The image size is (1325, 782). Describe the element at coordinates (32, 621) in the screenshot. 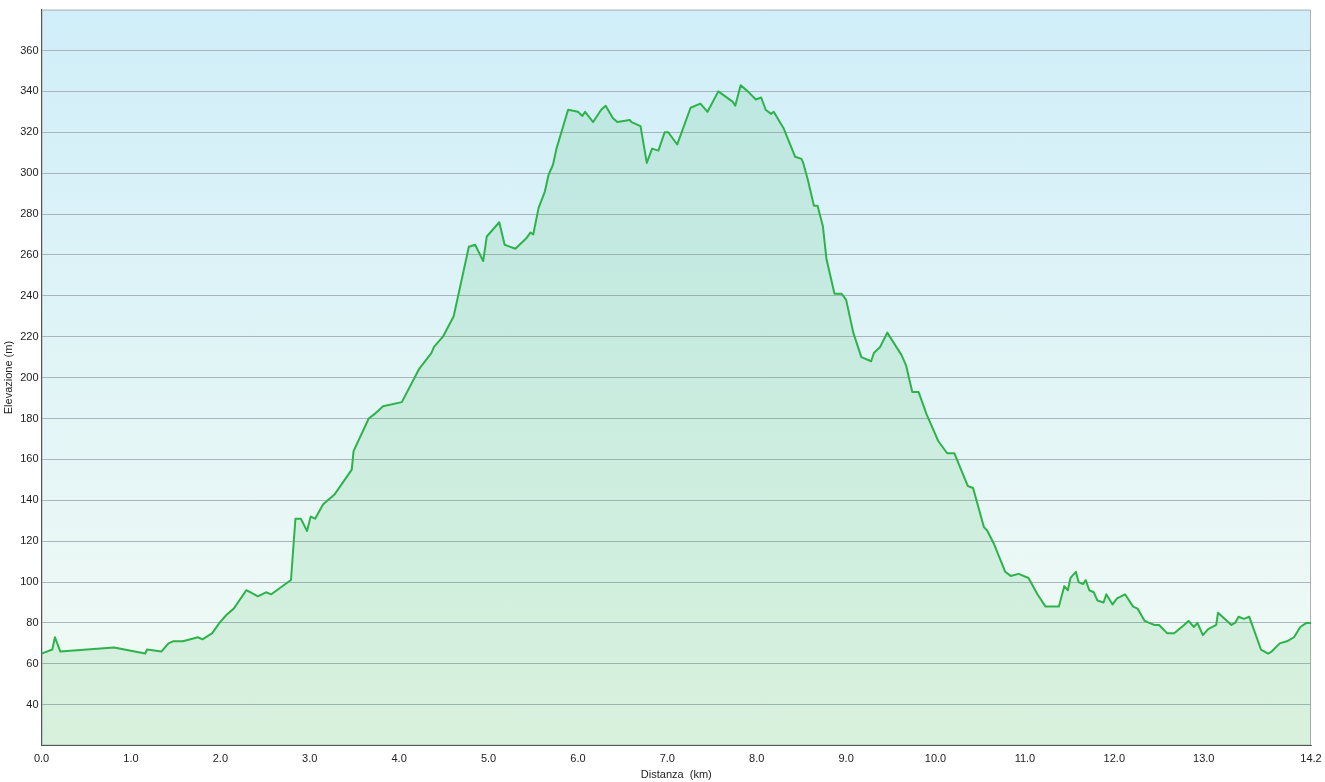

I see `y-tick-label: 80` at that location.